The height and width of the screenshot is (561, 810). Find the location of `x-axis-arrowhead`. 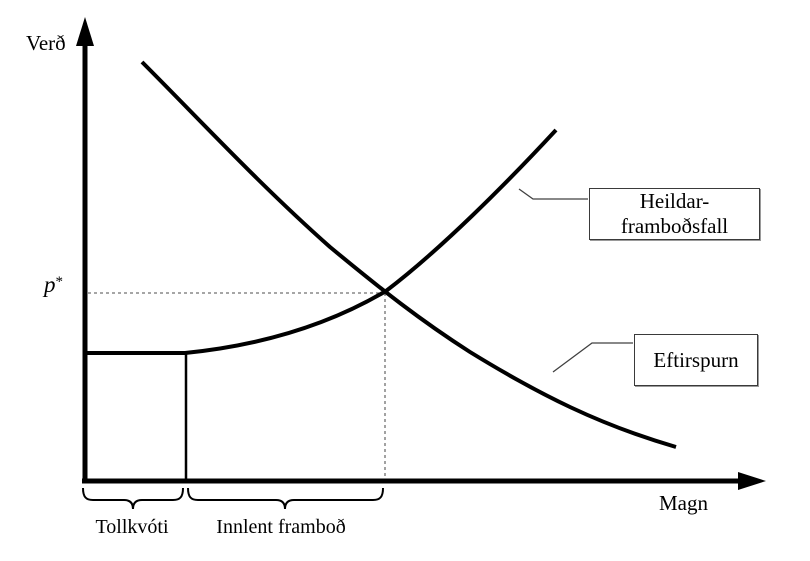

x-axis-arrowhead is located at coordinates (752, 481).